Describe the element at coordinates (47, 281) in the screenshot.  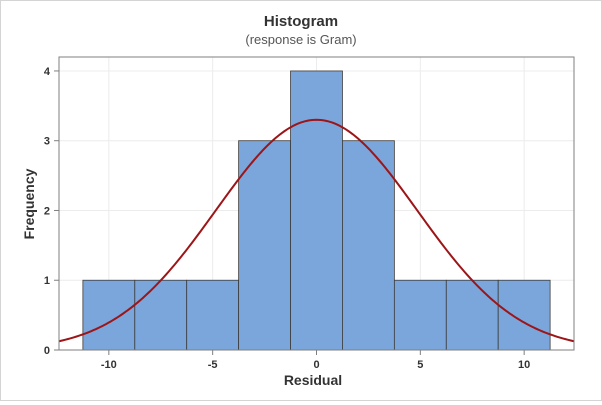
I see `y-tick-label-1: 1` at that location.